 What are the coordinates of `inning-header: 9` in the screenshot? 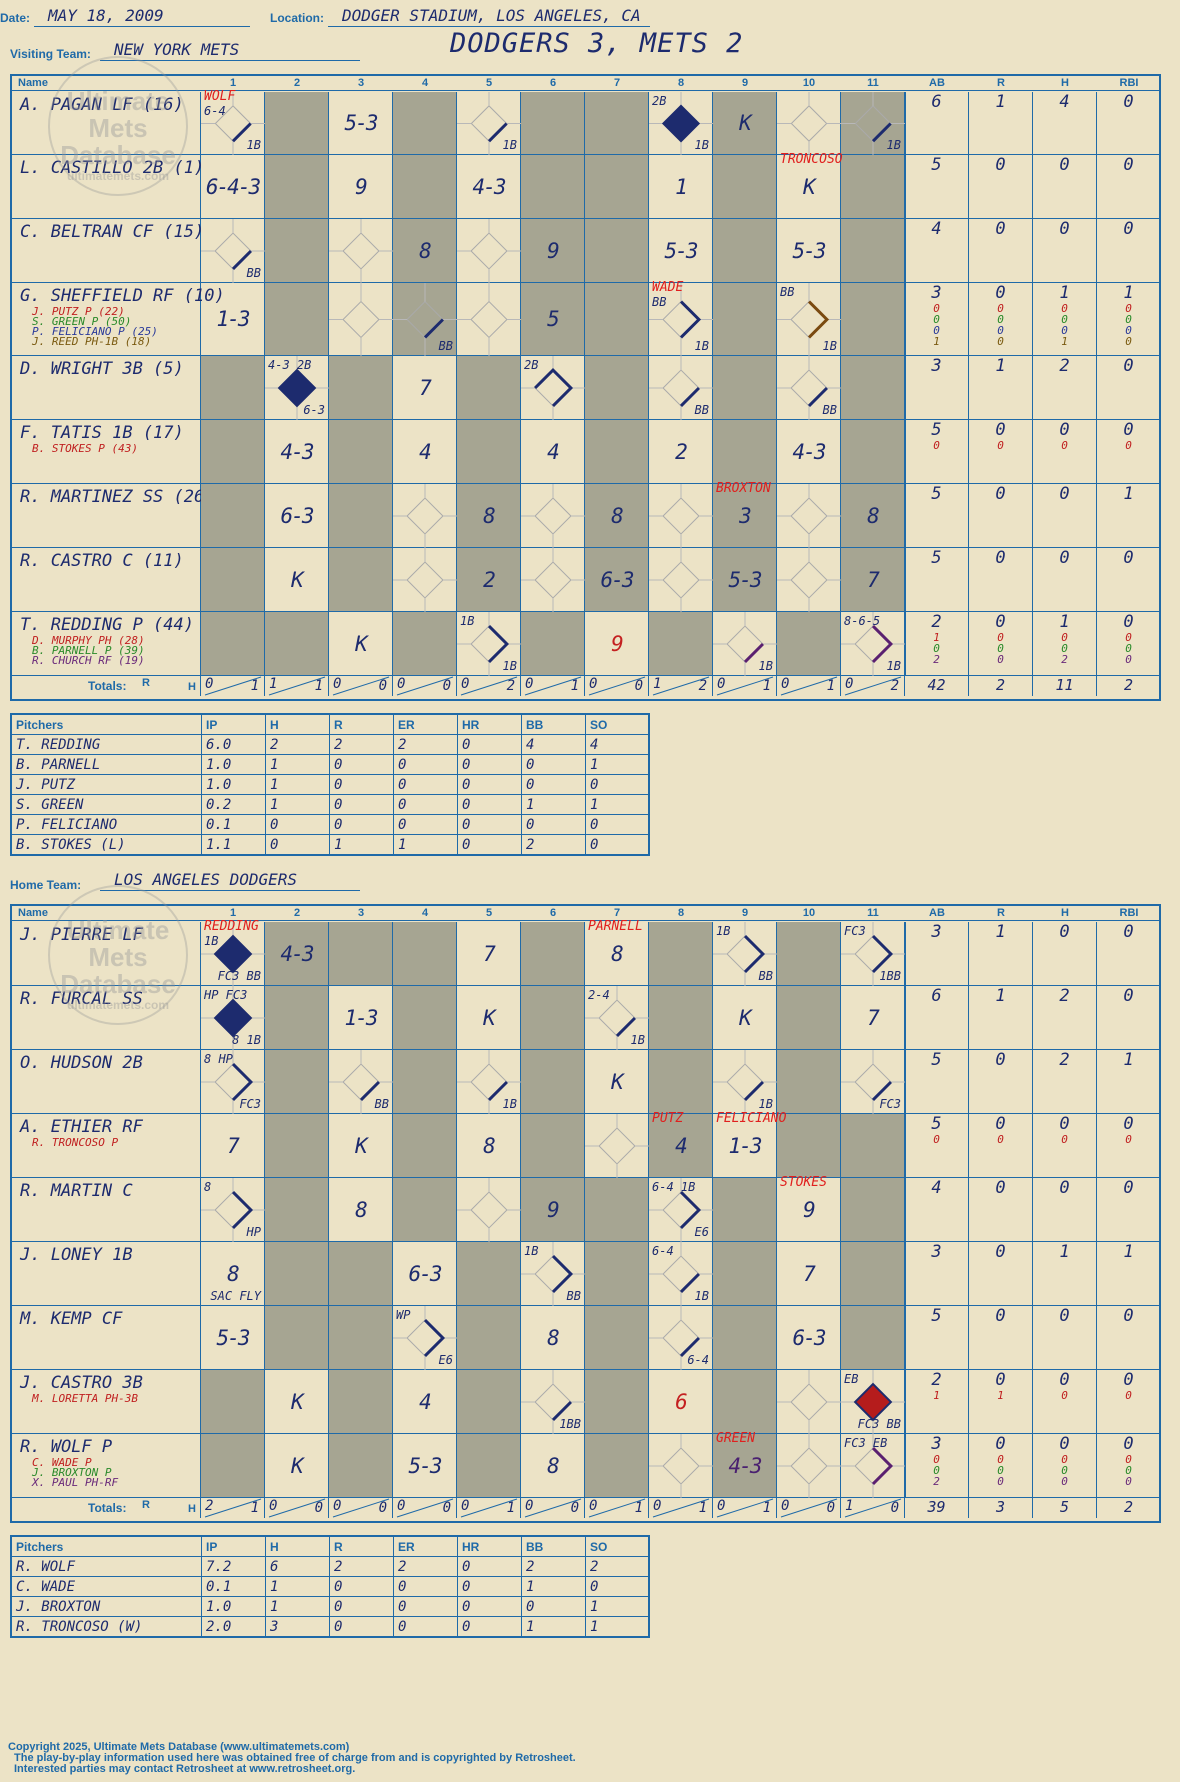 It's located at (745, 913).